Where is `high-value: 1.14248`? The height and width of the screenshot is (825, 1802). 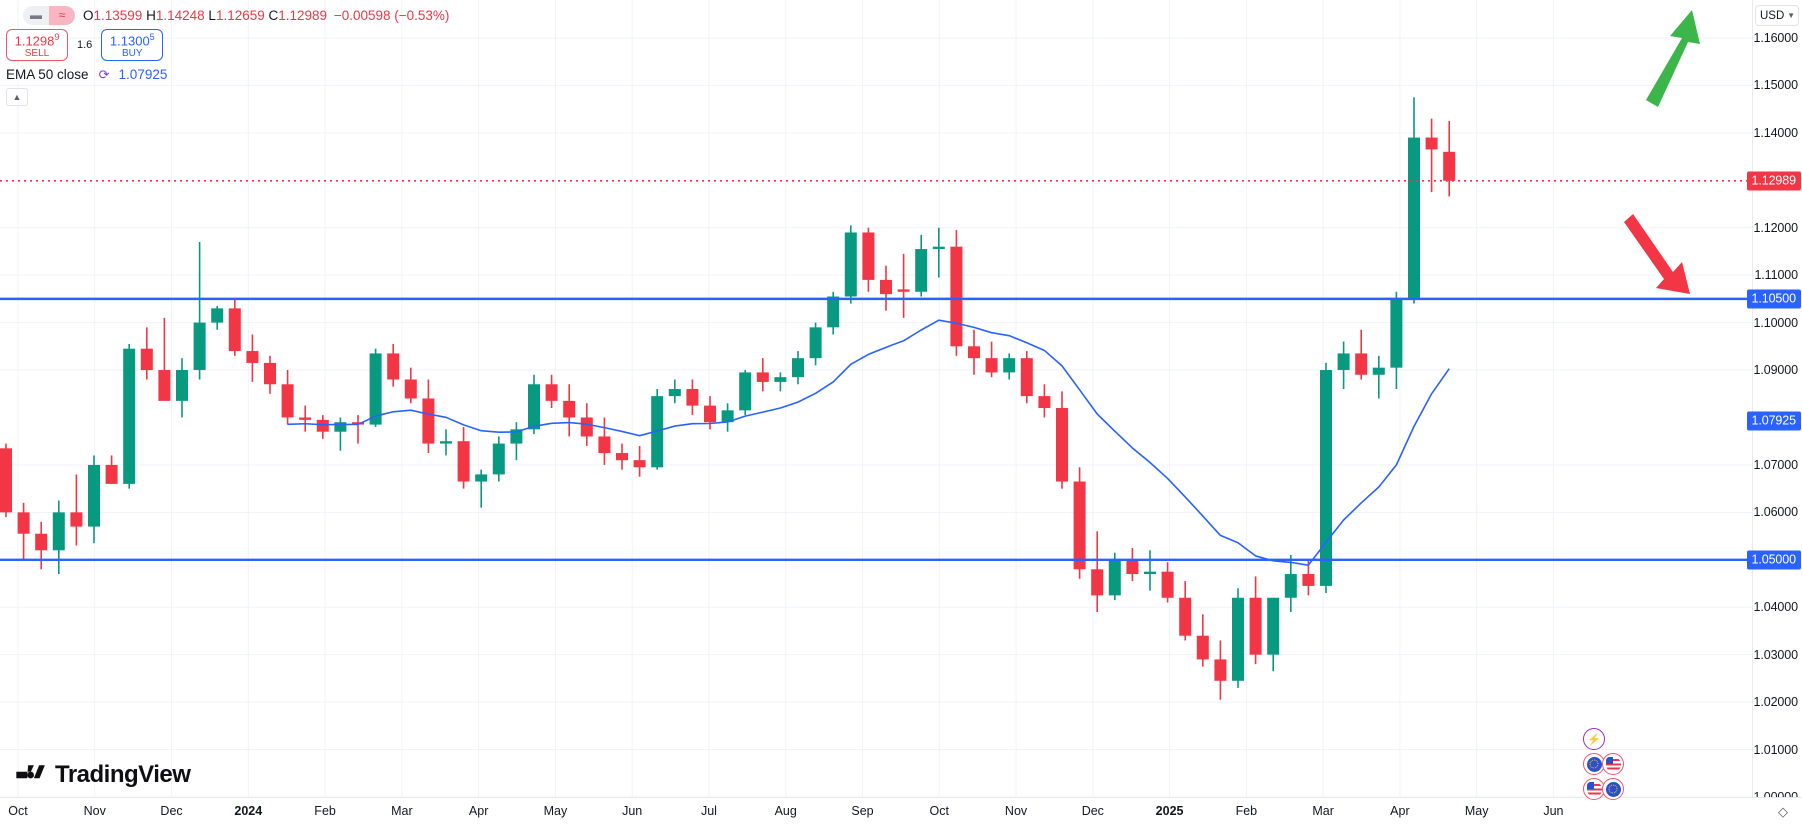 high-value: 1.14248 is located at coordinates (180, 15).